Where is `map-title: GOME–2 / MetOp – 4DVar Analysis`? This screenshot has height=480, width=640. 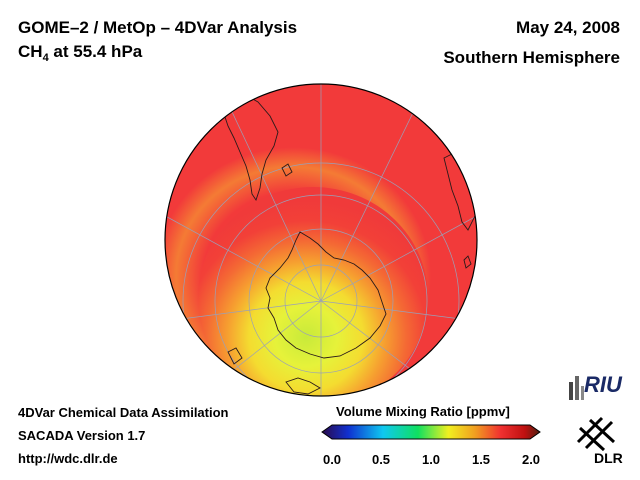 map-title: GOME–2 / MetOp – 4DVar Analysis is located at coordinates (158, 27).